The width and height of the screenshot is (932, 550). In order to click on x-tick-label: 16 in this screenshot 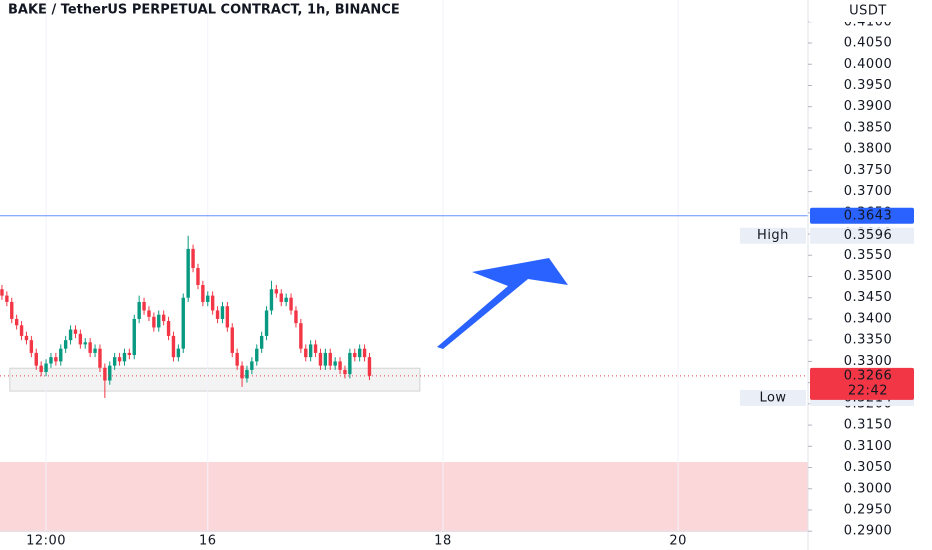, I will do `click(208, 541)`.